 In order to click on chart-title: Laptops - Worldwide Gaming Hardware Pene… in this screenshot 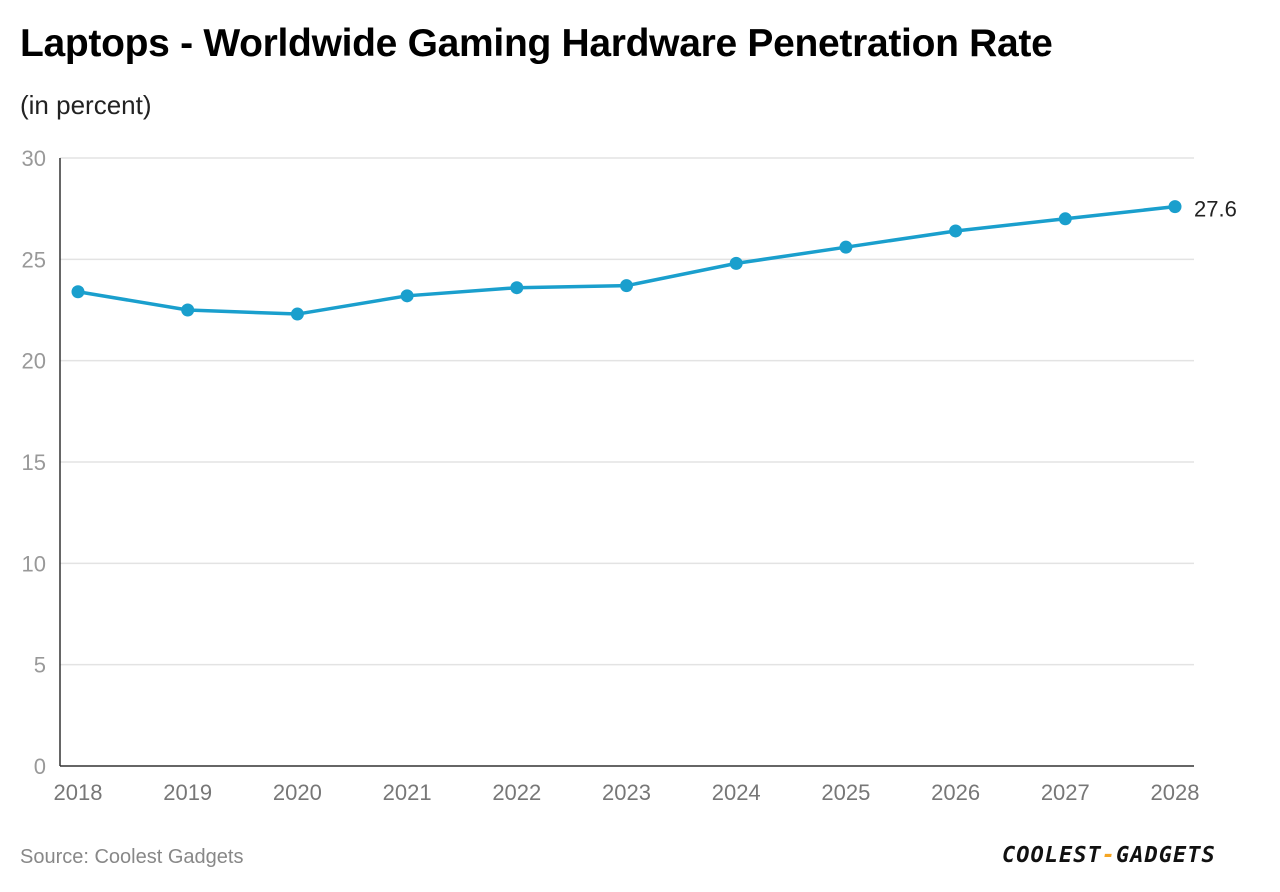, I will do `click(536, 43)`.